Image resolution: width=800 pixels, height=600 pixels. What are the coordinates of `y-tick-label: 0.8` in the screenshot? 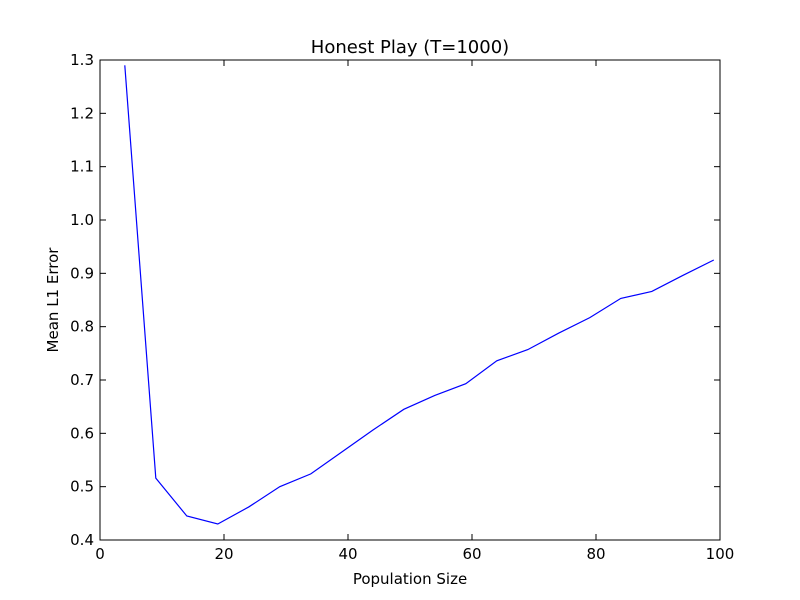 It's located at (82, 327).